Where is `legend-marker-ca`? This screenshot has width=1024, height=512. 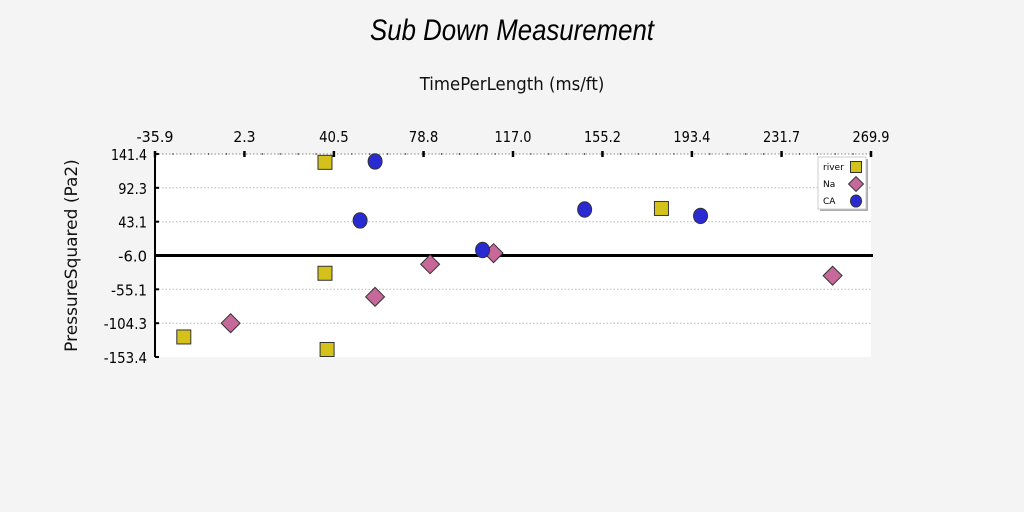 legend-marker-ca is located at coordinates (856, 201).